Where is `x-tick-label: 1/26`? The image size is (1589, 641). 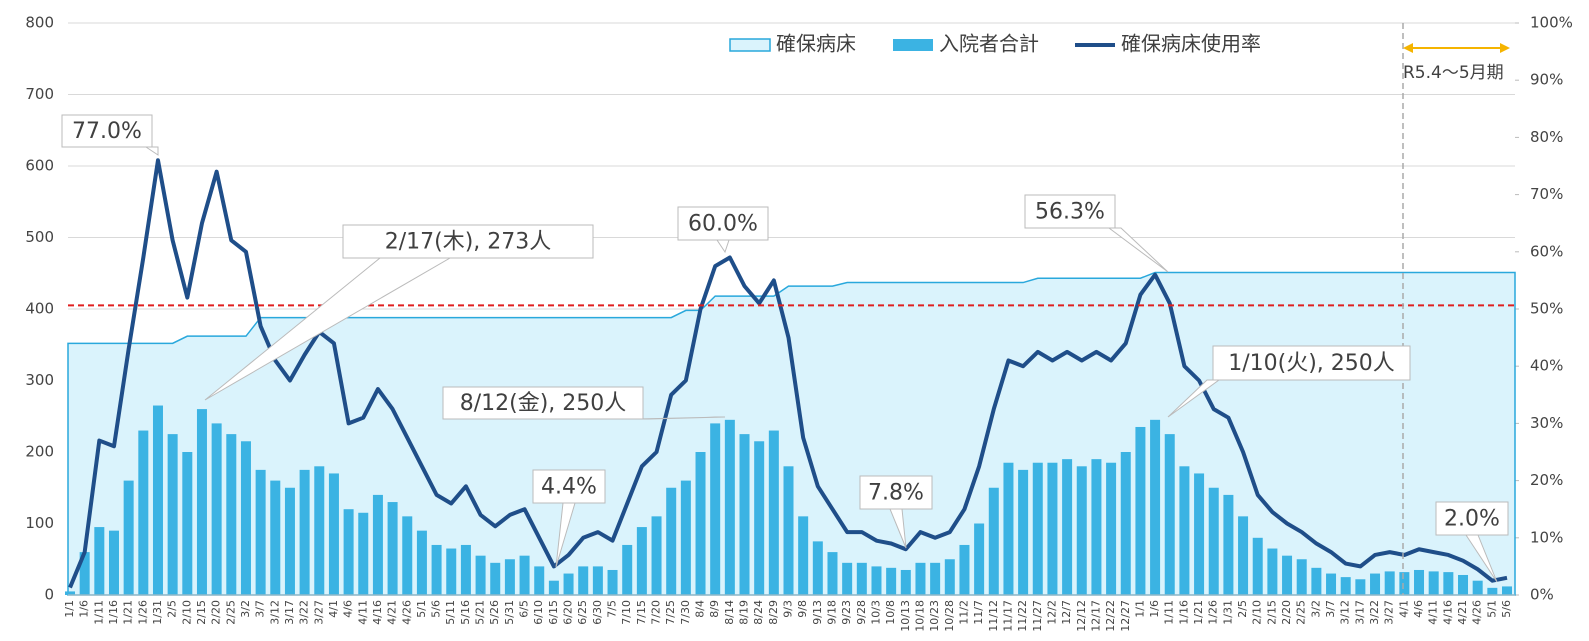
x-tick-label: 1/26 is located at coordinates (1213, 612).